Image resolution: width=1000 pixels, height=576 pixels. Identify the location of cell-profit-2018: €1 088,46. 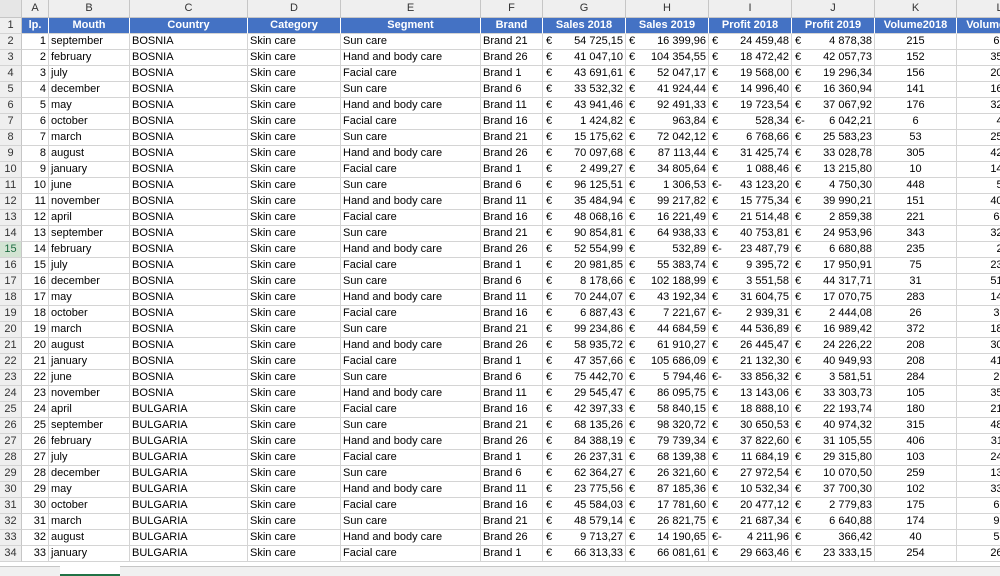
(750, 170).